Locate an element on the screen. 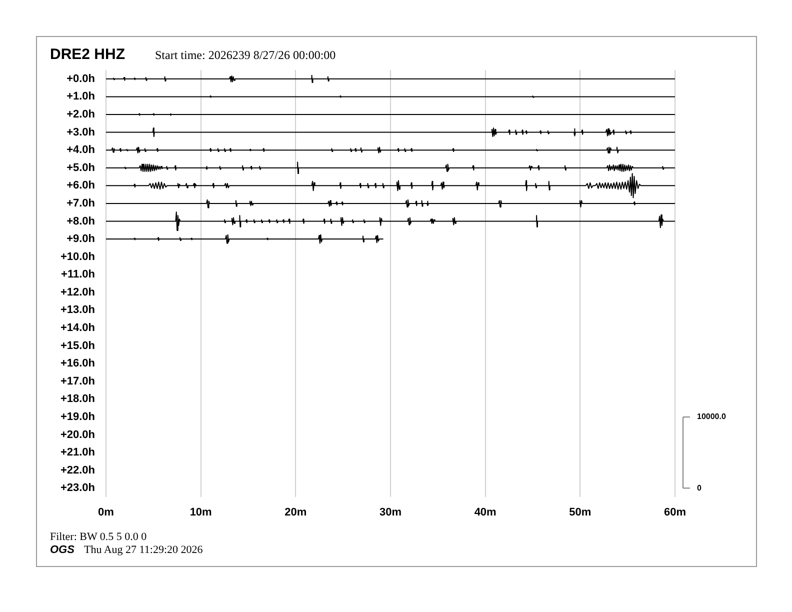 This screenshot has height=612, width=792. y-tick-label: +14.0h is located at coordinates (78, 328).